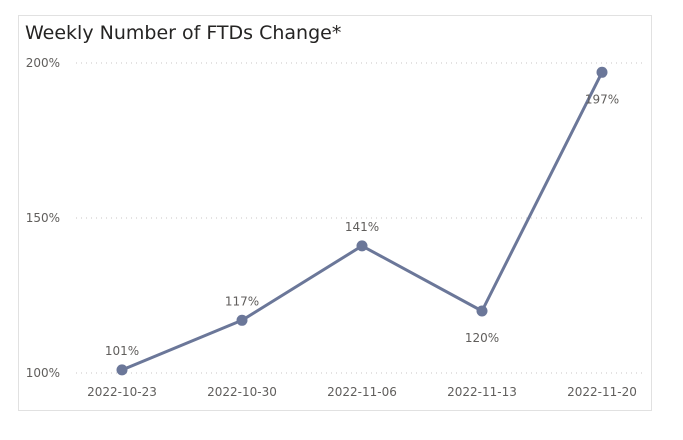 Image resolution: width=683 pixels, height=440 pixels. What do you see at coordinates (242, 301) in the screenshot?
I see `data-label: 117%` at bounding box center [242, 301].